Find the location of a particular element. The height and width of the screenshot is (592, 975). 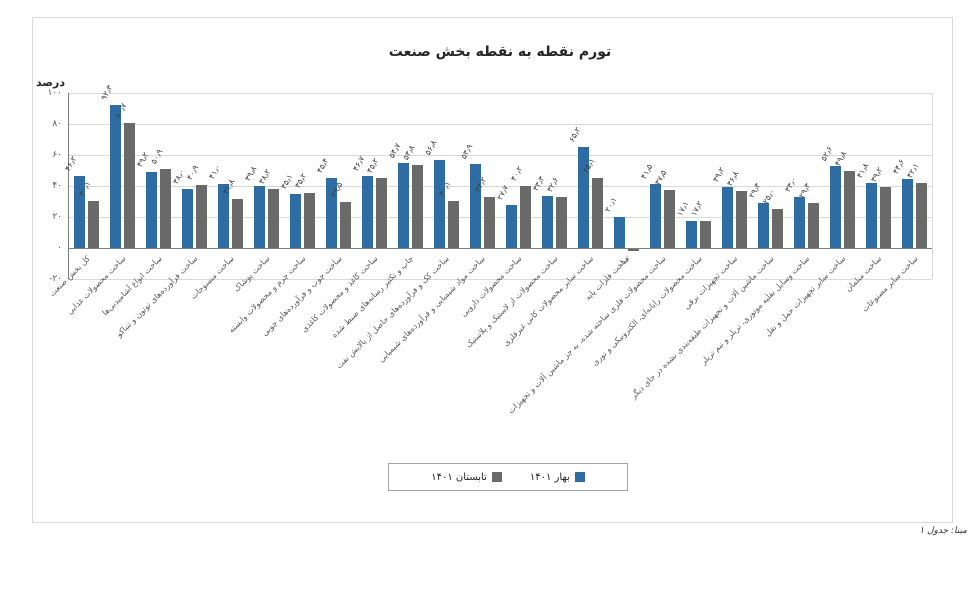

legend-item-spring: بهار ۱۴۰۱ is located at coordinates (557, 477).